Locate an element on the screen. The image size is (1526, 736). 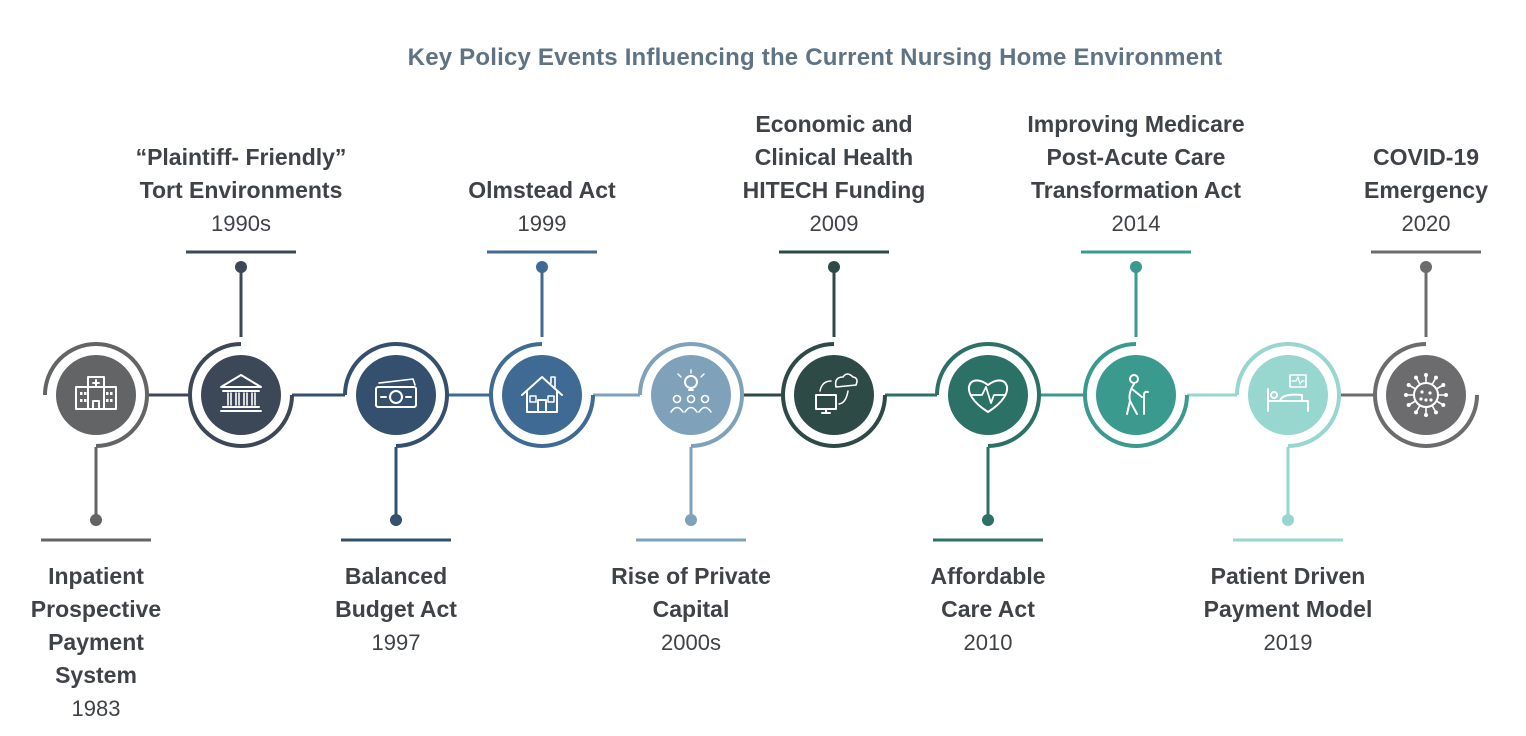
event-label: Inpatient Prospective Payment System 1983 is located at coordinates (123, 642).